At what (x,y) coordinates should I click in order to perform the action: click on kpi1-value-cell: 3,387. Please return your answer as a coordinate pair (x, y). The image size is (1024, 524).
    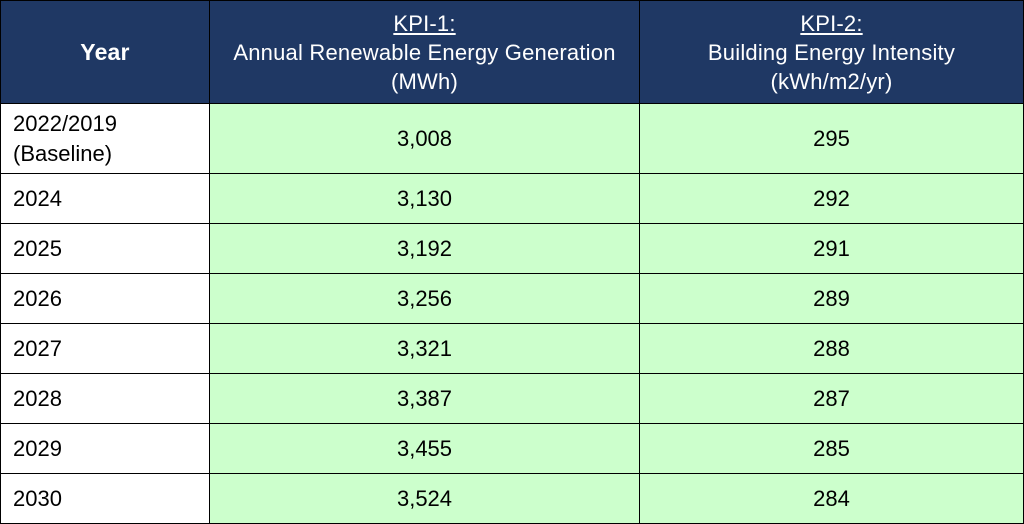
    Looking at the image, I should click on (424, 398).